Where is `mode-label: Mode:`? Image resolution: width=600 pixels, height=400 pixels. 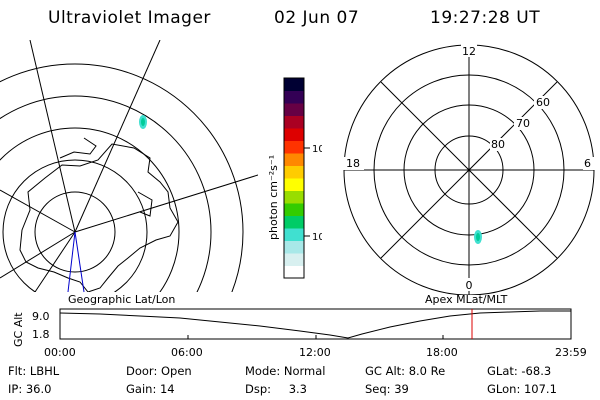 mode-label: Mode: is located at coordinates (263, 371).